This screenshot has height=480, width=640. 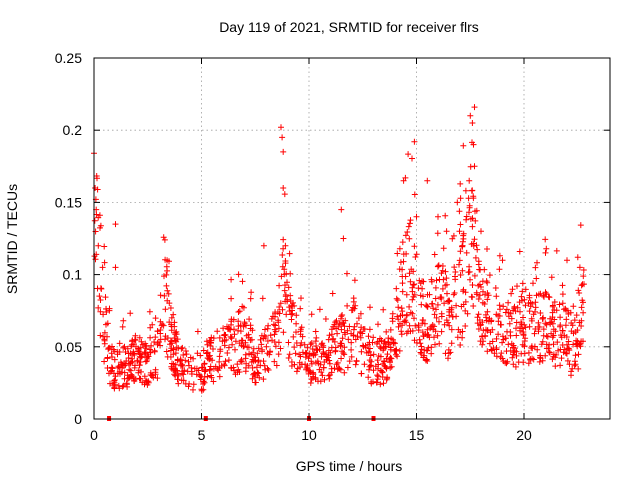 What do you see at coordinates (78, 419) in the screenshot?
I see `y-tick-label: 0` at bounding box center [78, 419].